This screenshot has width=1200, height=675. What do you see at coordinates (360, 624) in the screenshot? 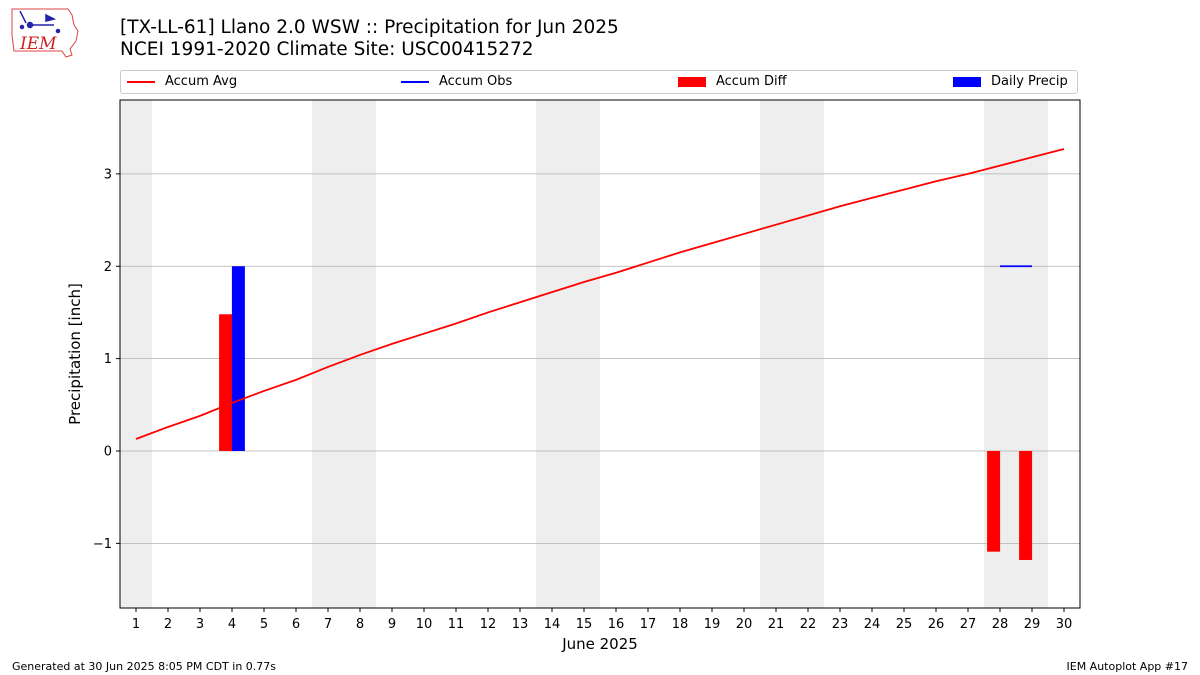
I see `xtick-label-8: 8` at bounding box center [360, 624].